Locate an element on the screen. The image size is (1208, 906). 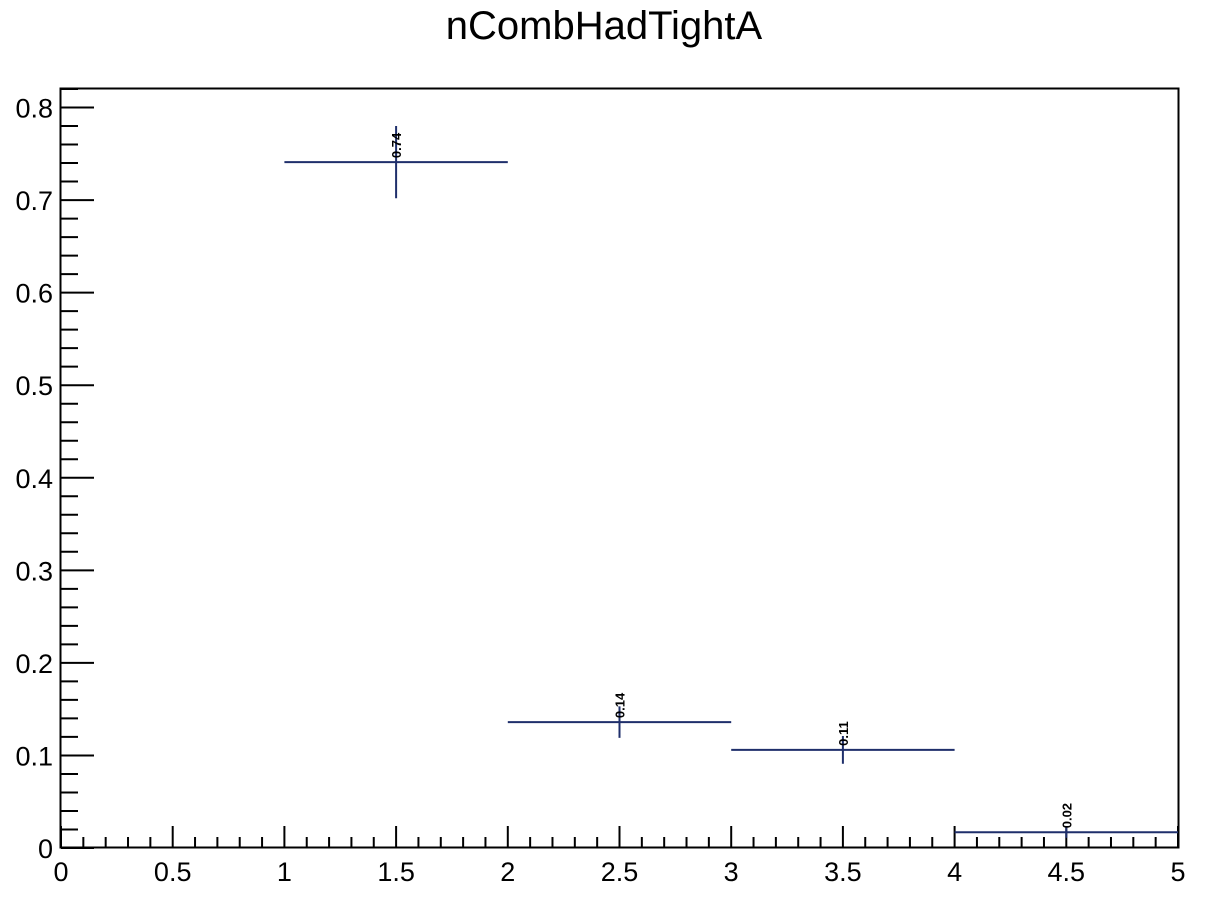
x-tick-label: 0 is located at coordinates (60, 872).